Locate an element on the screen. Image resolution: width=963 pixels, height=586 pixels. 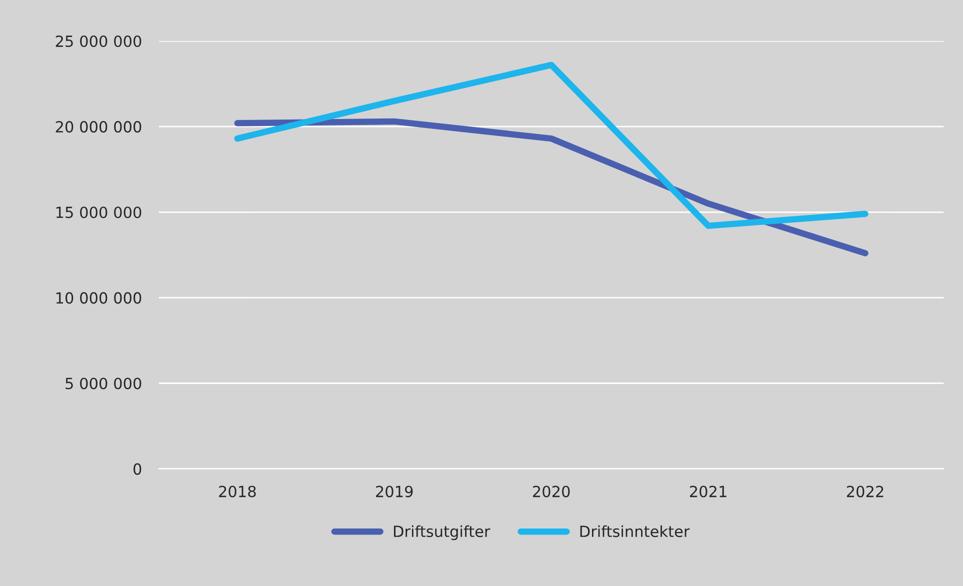
x-tick-label: 2021 is located at coordinates (708, 492).